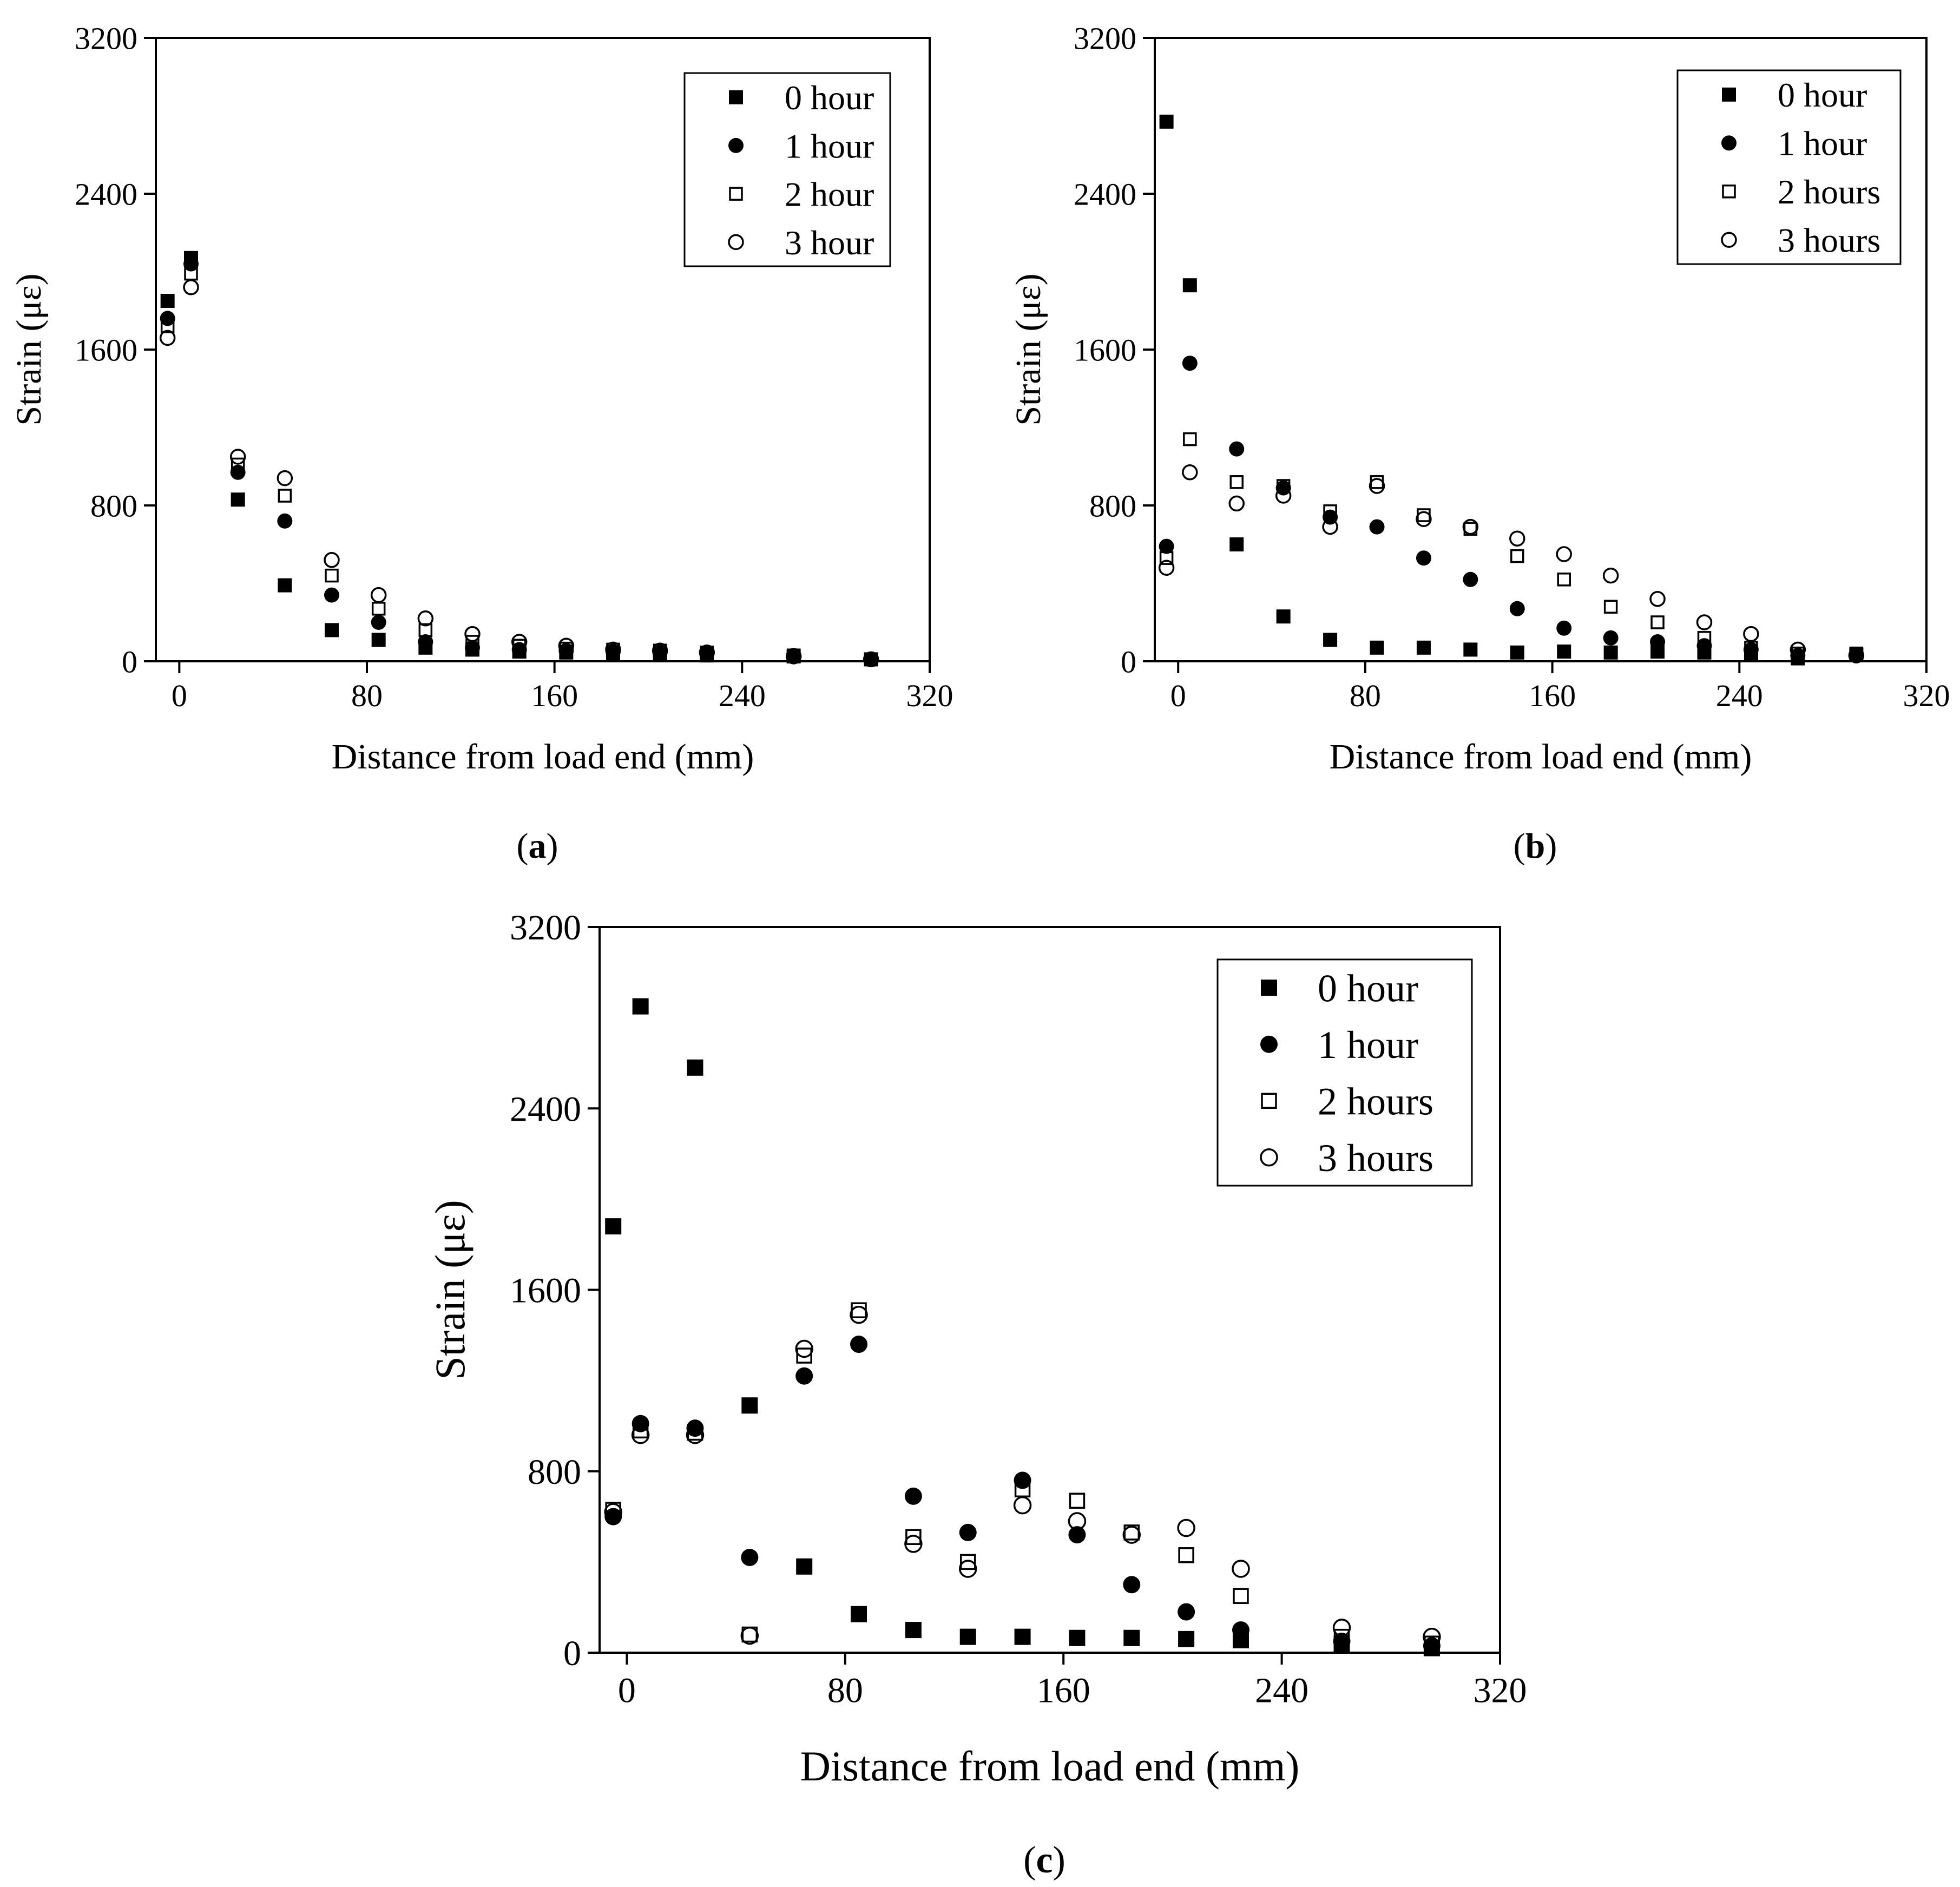 This screenshot has height=1887, width=1960. Describe the element at coordinates (538, 846) in the screenshot. I see `caption-letter: a` at that location.